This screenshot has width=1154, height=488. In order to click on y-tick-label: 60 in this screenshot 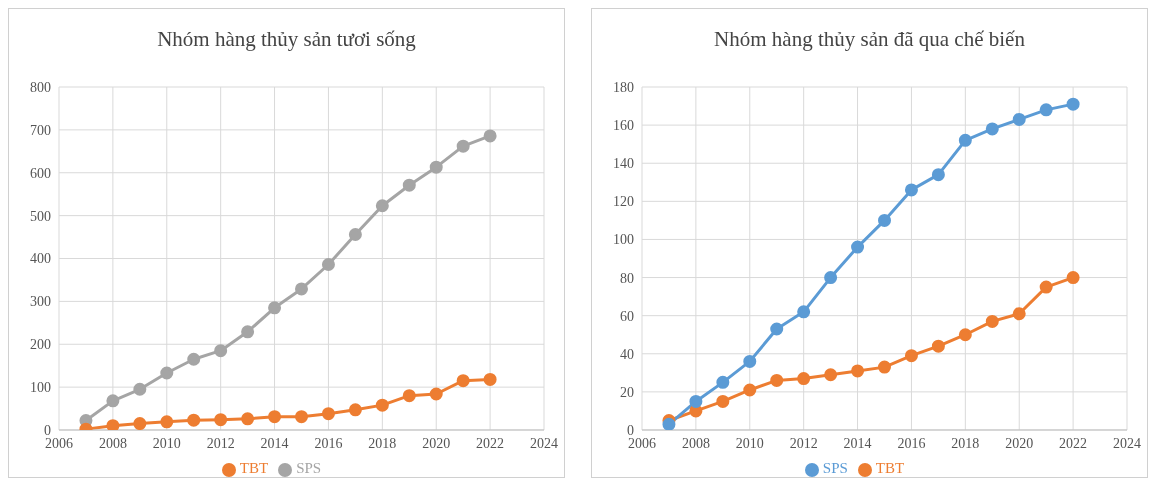, I will do `click(627, 316)`.